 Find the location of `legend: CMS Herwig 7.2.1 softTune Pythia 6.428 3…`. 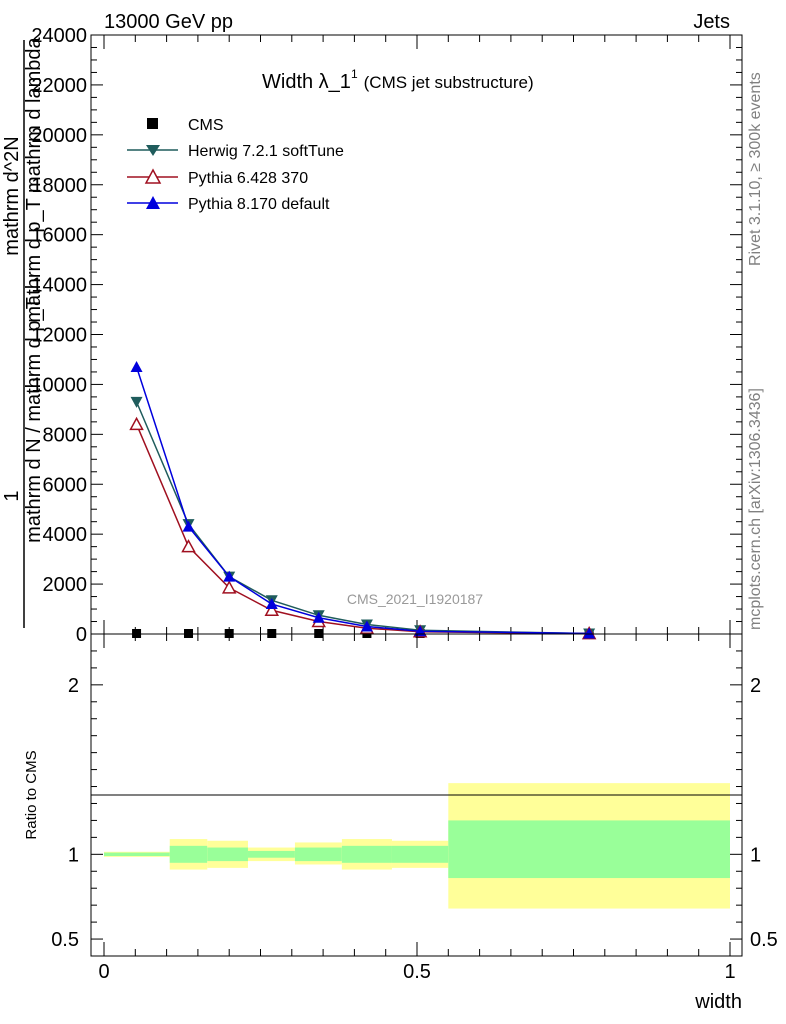

legend: CMS Herwig 7.2.1 softTune Pythia 6.428 3… is located at coordinates (235, 165).